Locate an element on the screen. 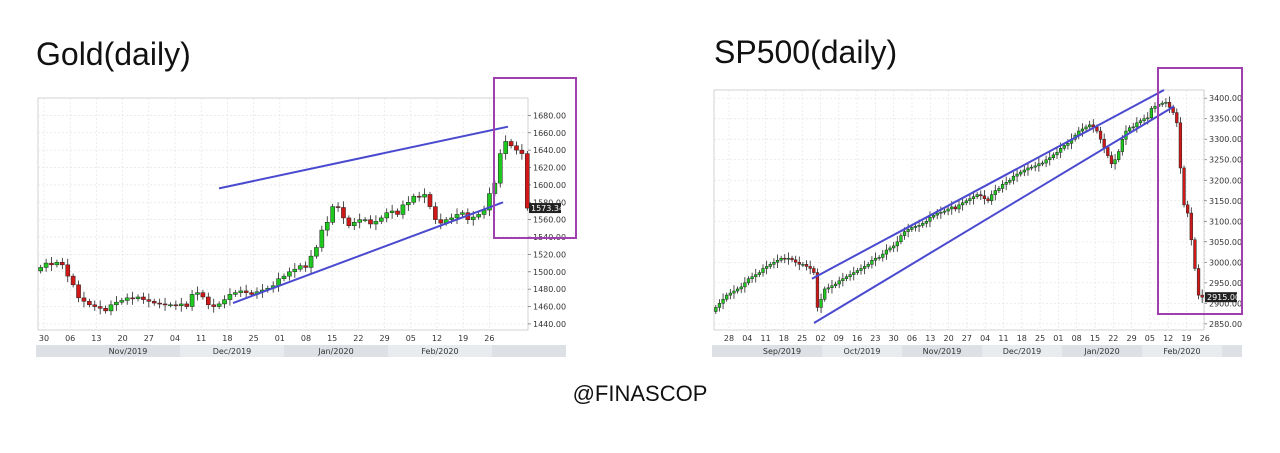 This screenshot has width=1280, height=453. month-label: Dec/2019 is located at coordinates (1022, 351).